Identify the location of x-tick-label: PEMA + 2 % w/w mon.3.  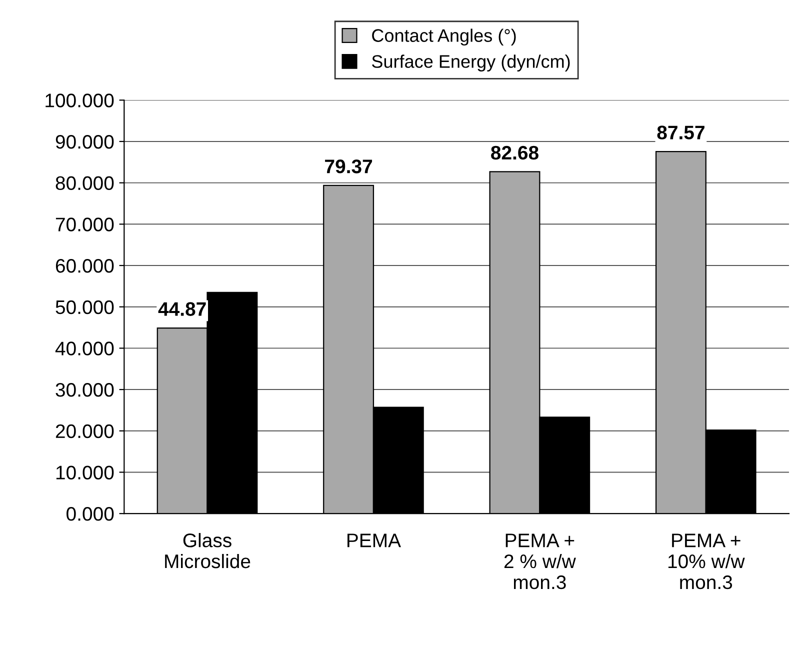
(540, 562).